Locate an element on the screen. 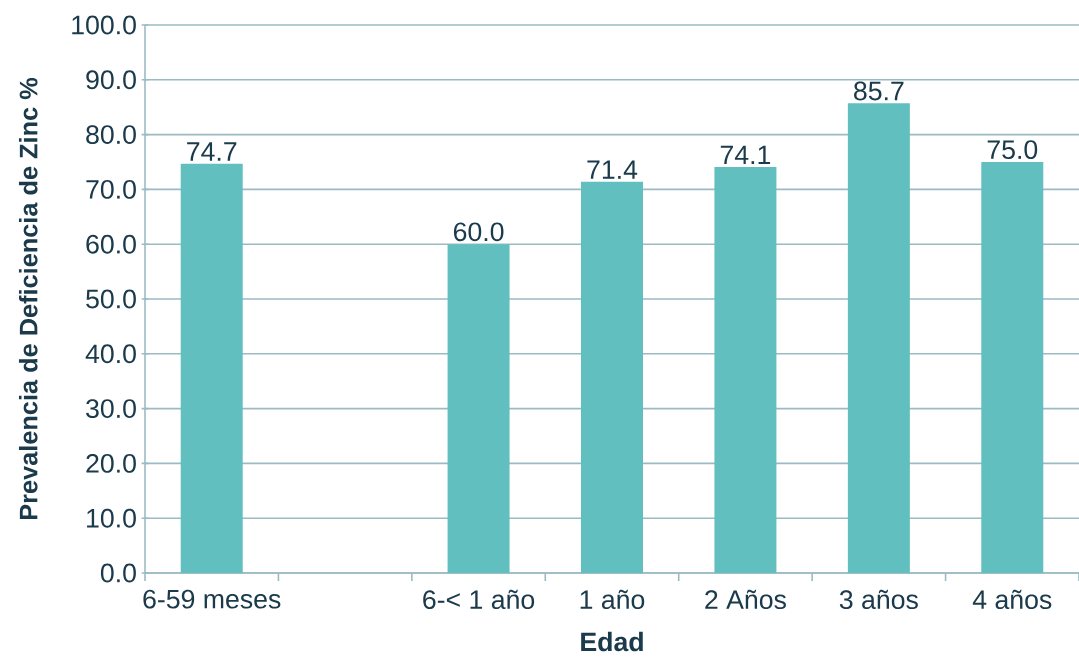 The height and width of the screenshot is (661, 1079). y-tick-label: 70.0 is located at coordinates (111, 189).